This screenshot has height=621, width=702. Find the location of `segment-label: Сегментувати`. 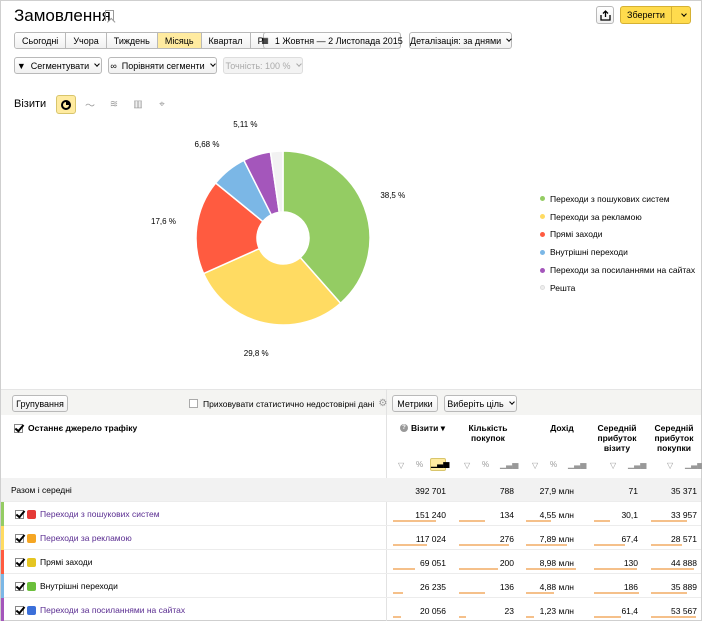

segment-label: Сегментувати is located at coordinates (60, 65).